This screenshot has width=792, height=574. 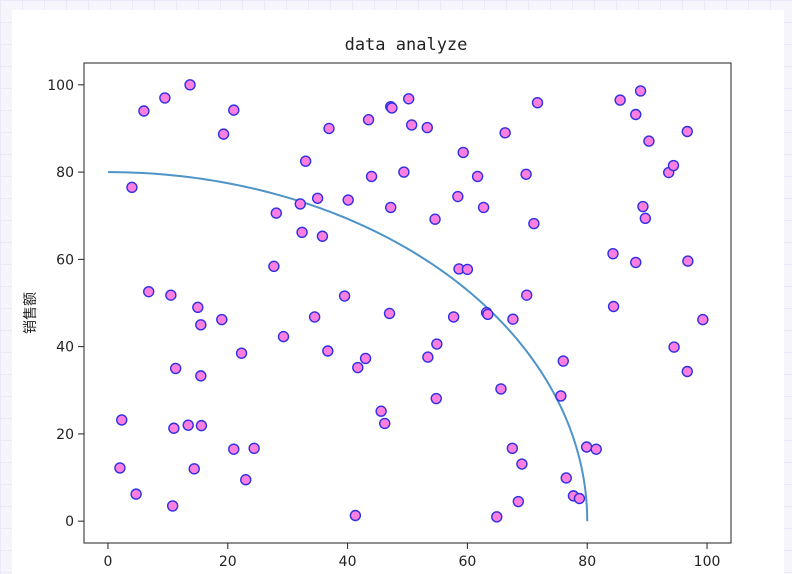 What do you see at coordinates (228, 562) in the screenshot?
I see `x-tick-label: 20` at bounding box center [228, 562].